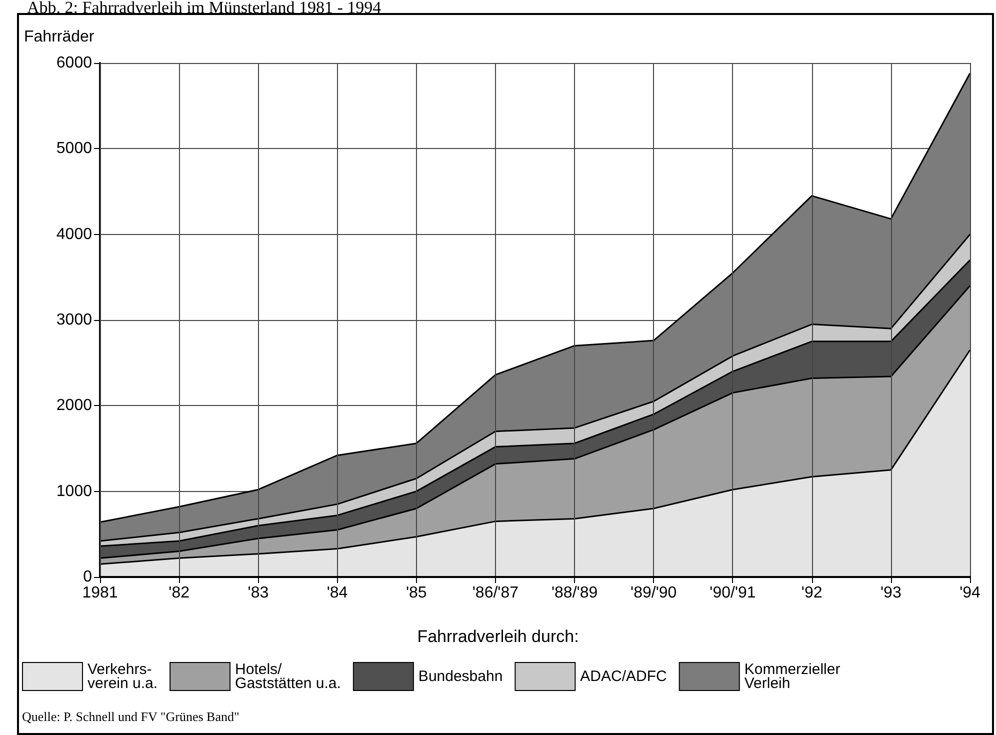 The image size is (996, 735). What do you see at coordinates (460, 676) in the screenshot?
I see `legend-label: Bundesbahn` at bounding box center [460, 676].